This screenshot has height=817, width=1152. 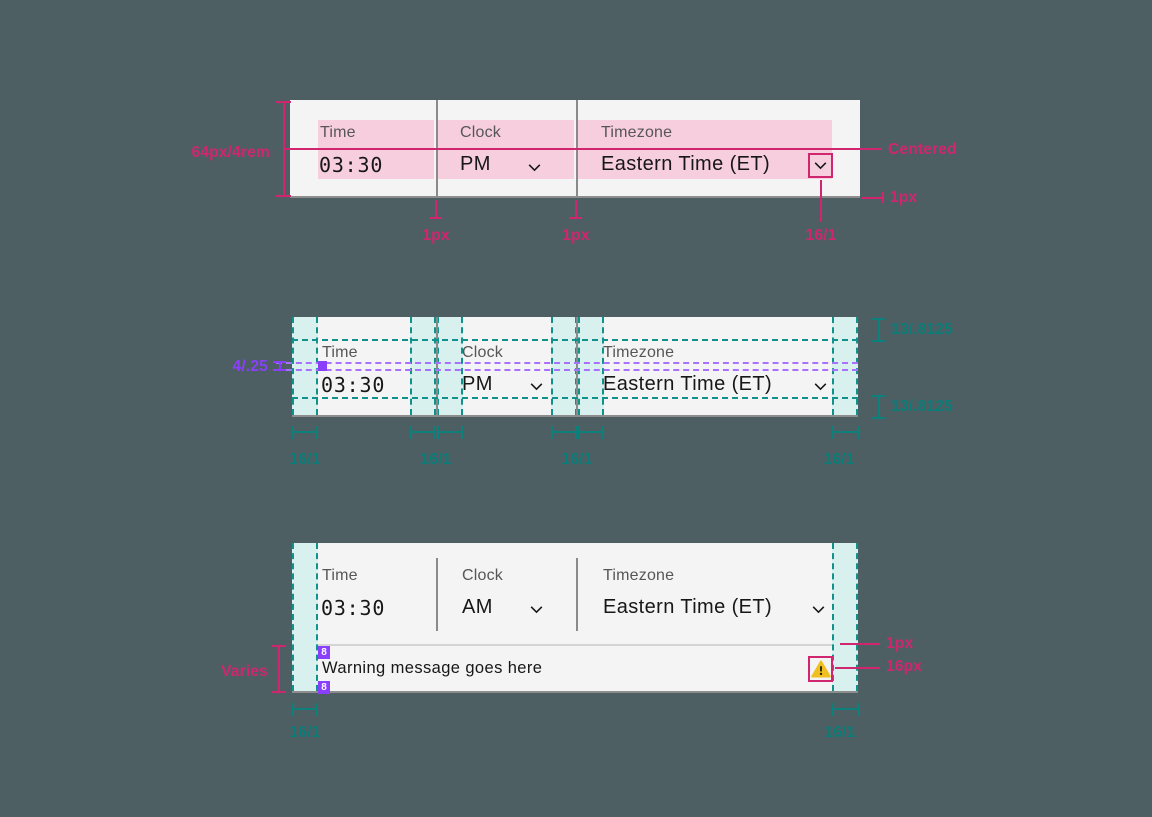 What do you see at coordinates (283, 149) in the screenshot?
I see `height-bracket-icon` at bounding box center [283, 149].